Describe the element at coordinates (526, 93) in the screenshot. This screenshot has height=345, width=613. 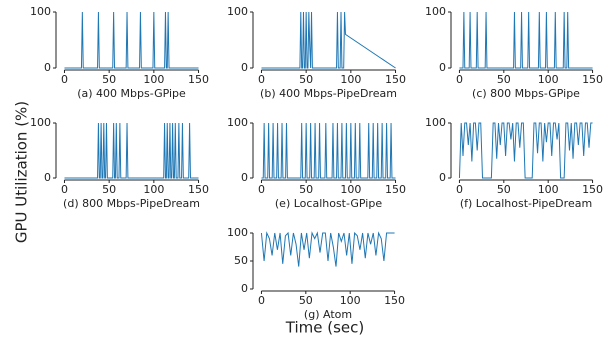
I see `subplot-caption: (c) 800 Mbps-GPipe` at that location.